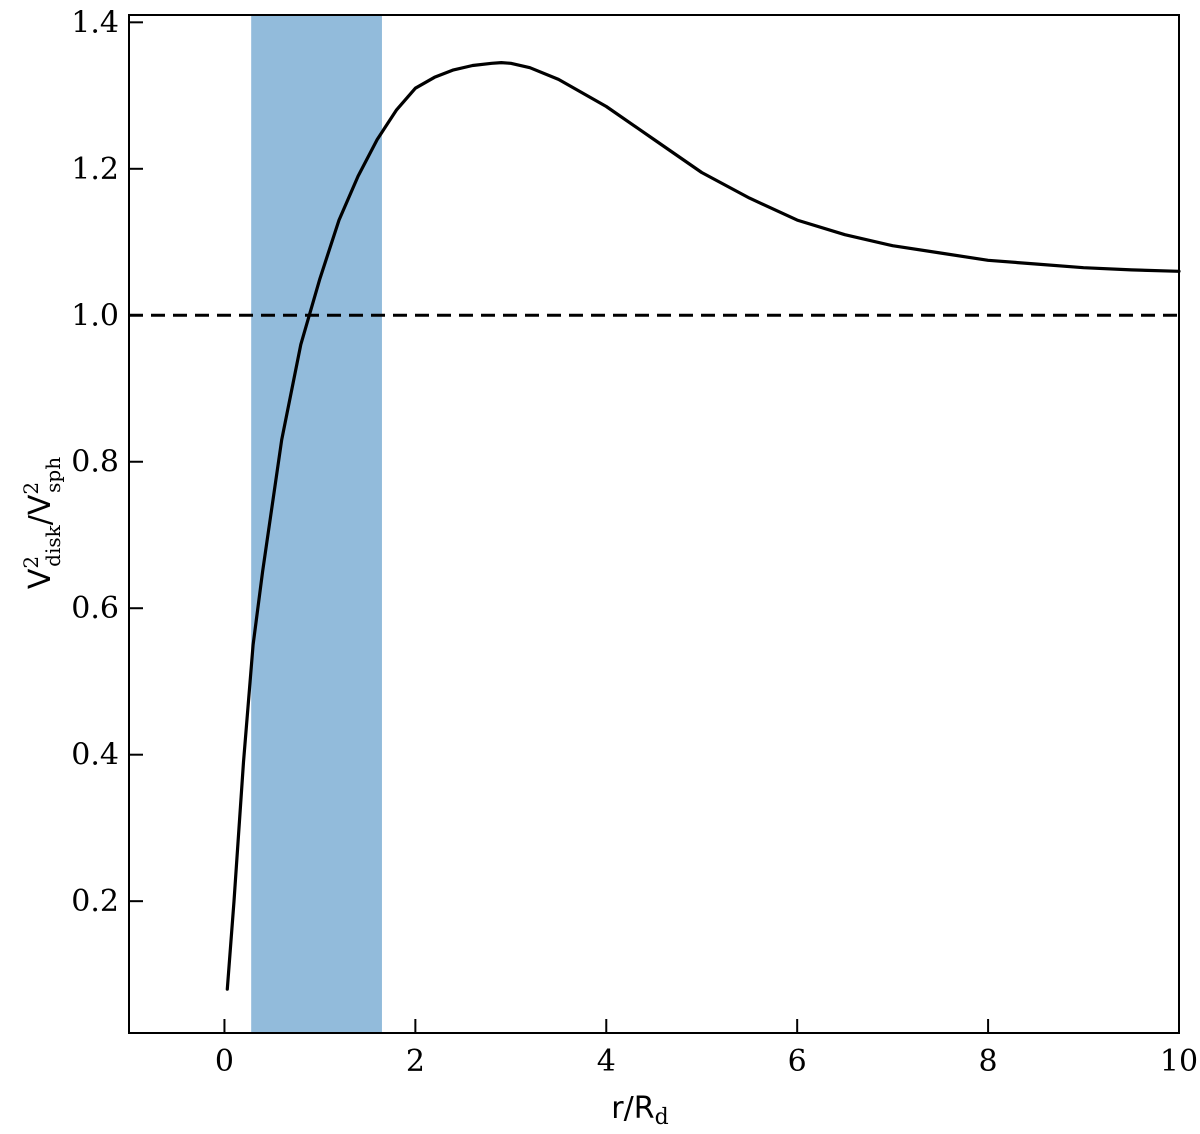 Image resolution: width=1200 pixels, height=1134 pixels. What do you see at coordinates (95, 169) in the screenshot?
I see `y-tick-label: 1.2` at bounding box center [95, 169].